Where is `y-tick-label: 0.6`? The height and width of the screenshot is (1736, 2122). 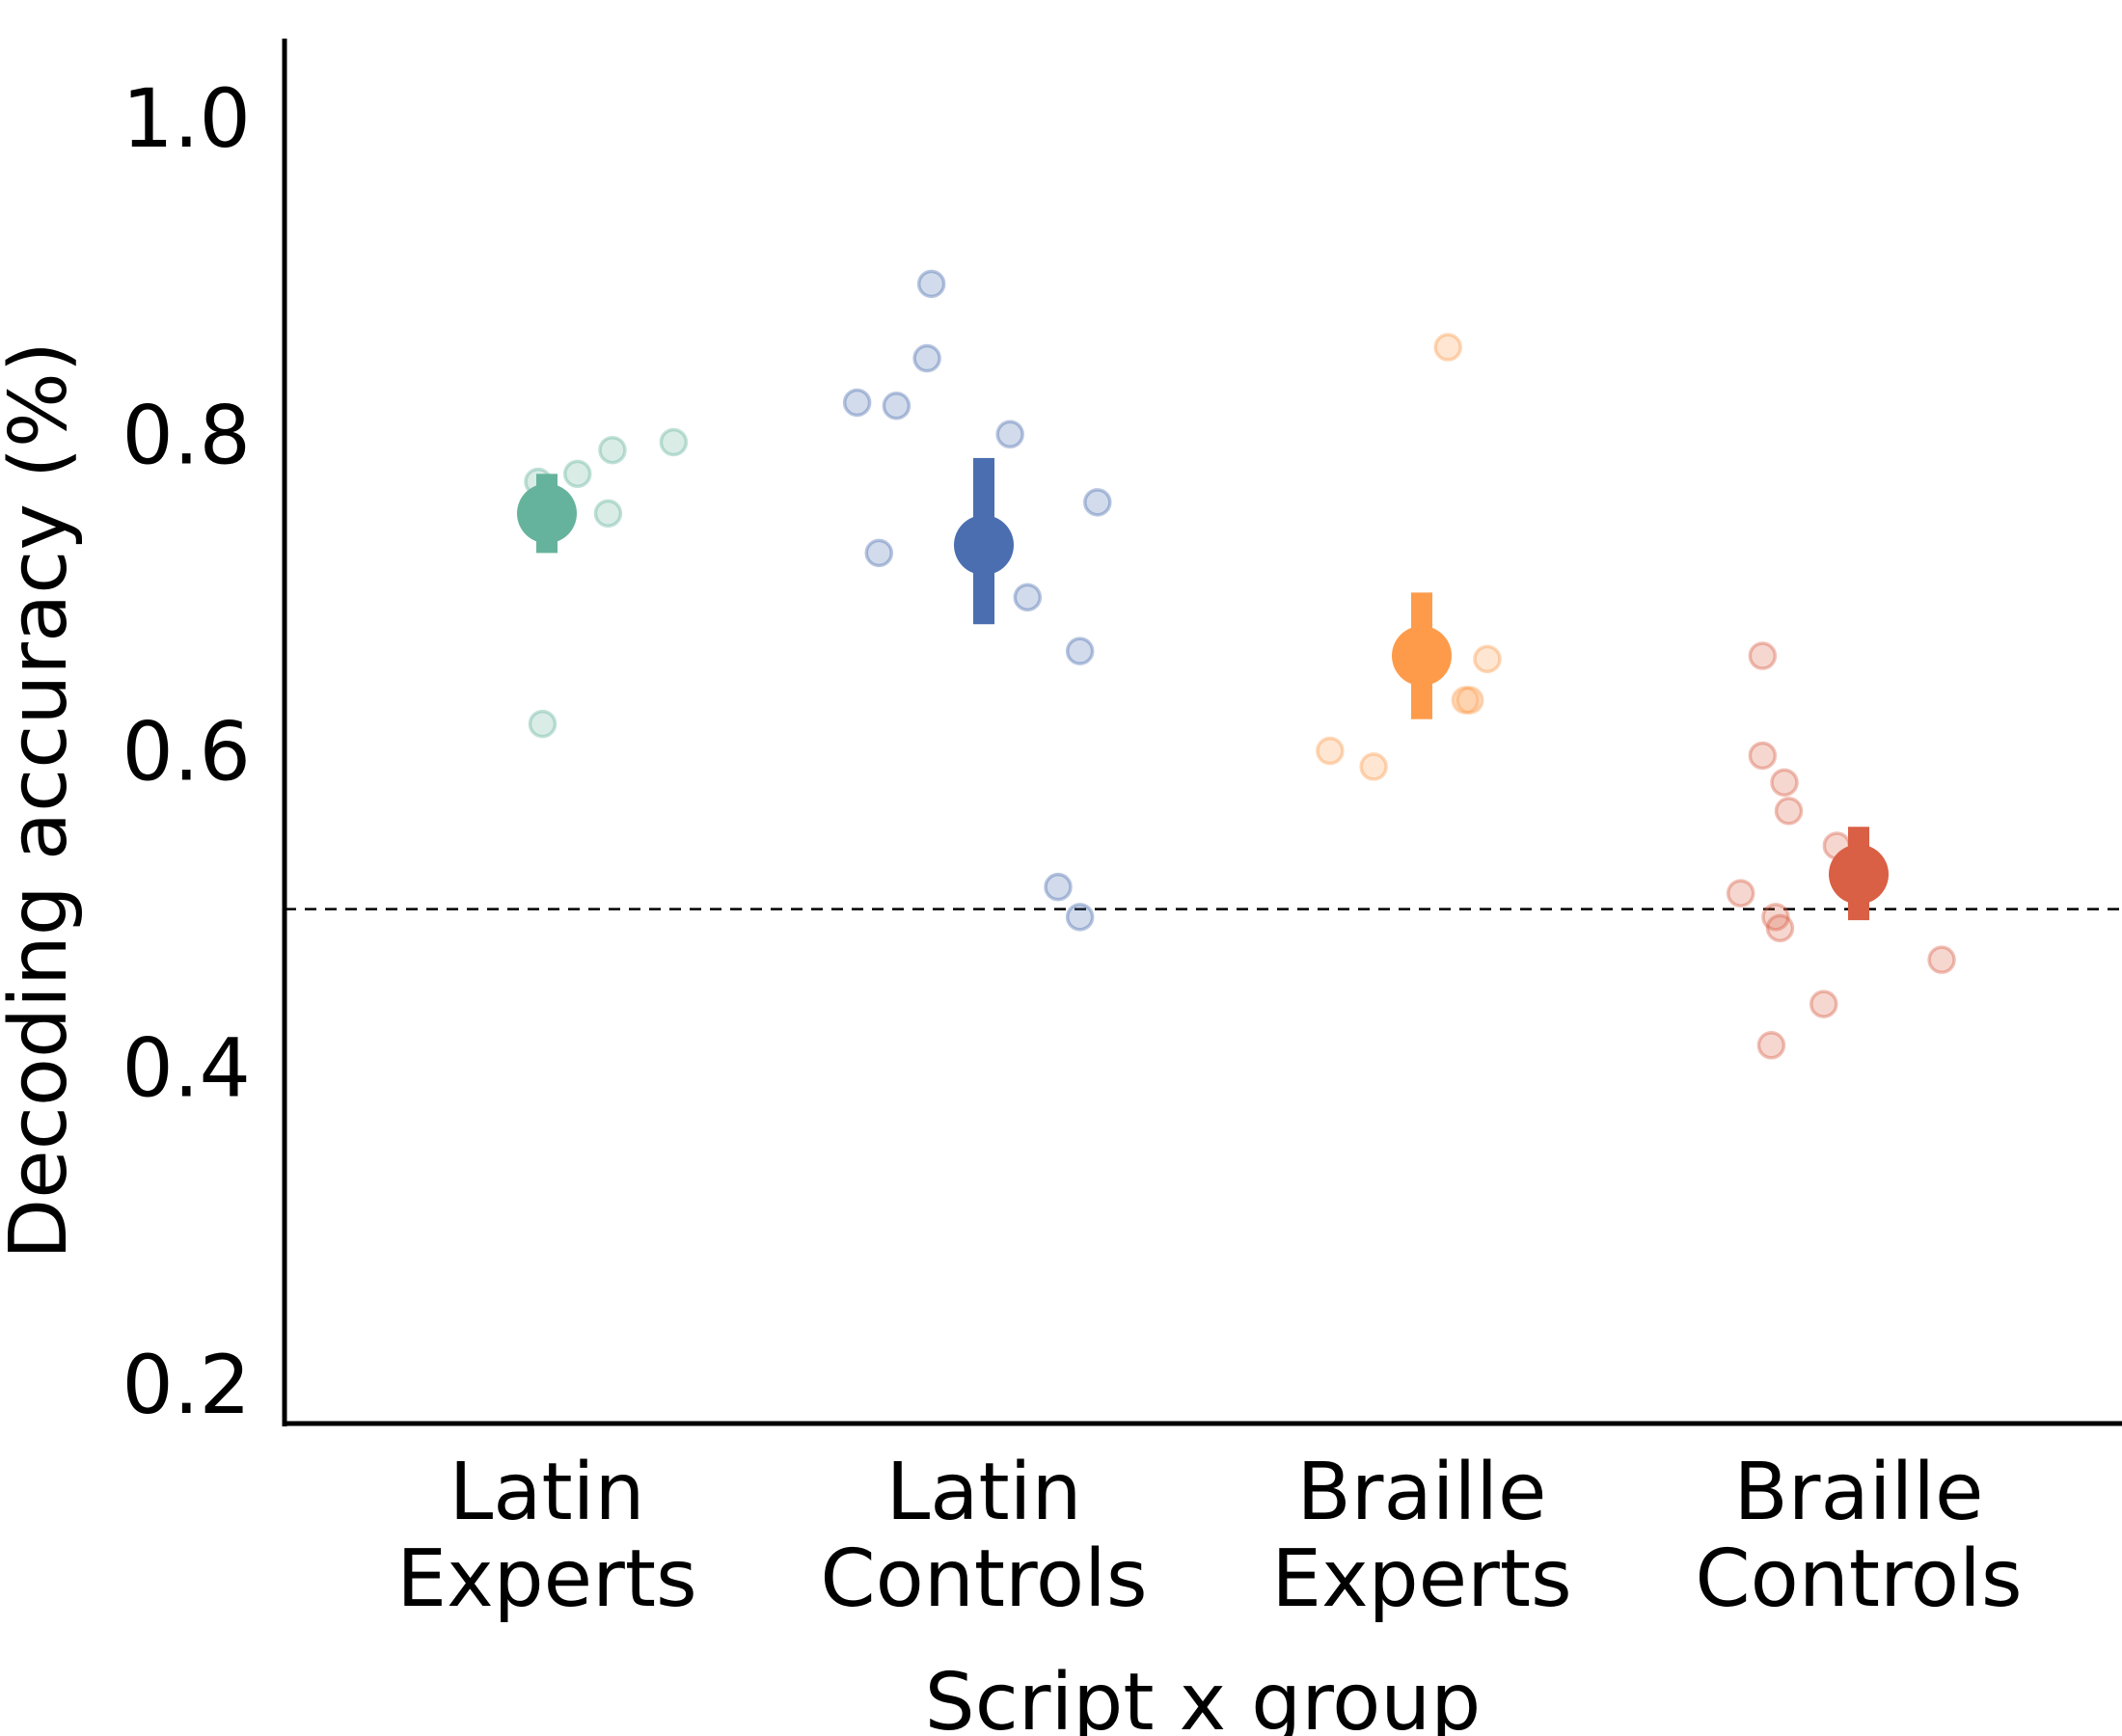
y-tick-label: 0.6 is located at coordinates (187, 752).